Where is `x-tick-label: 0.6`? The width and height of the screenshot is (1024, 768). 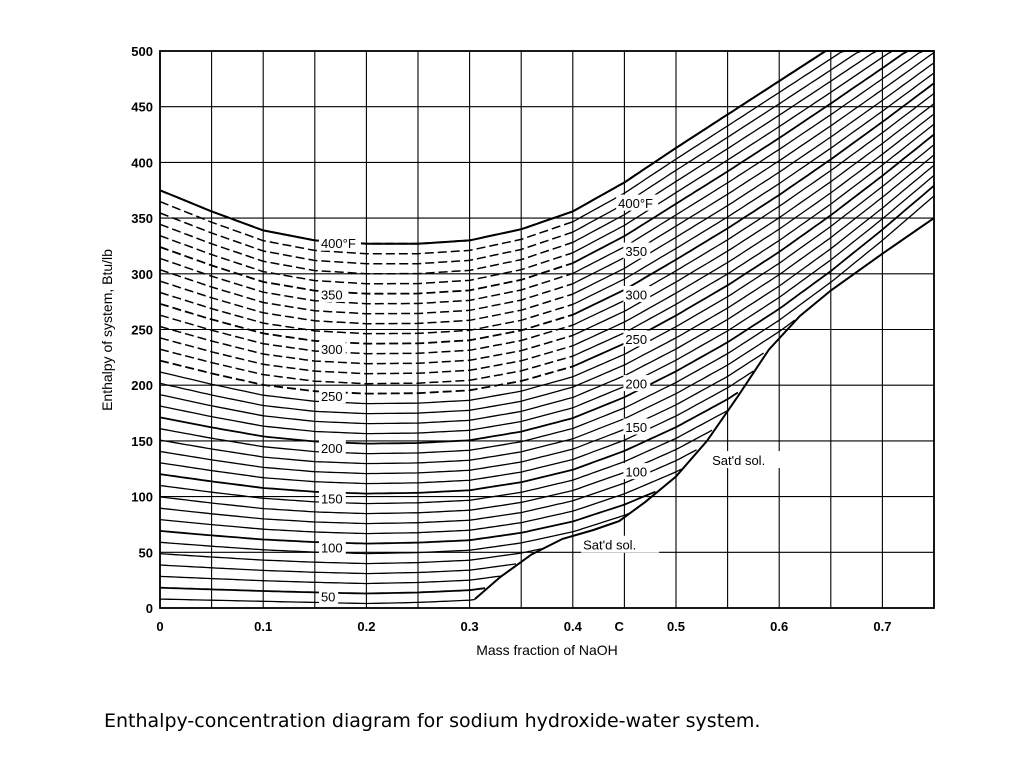
x-tick-label: 0.6 is located at coordinates (779, 626).